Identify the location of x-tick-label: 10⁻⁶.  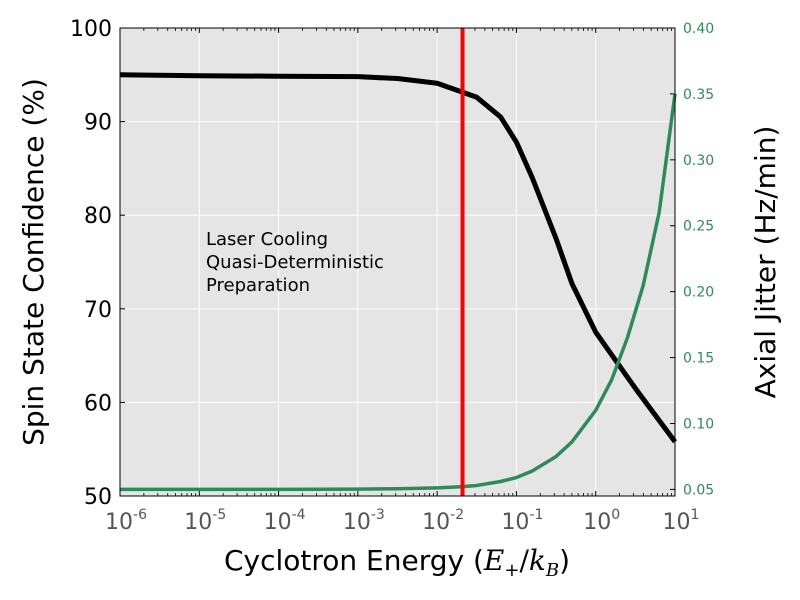
(126, 521).